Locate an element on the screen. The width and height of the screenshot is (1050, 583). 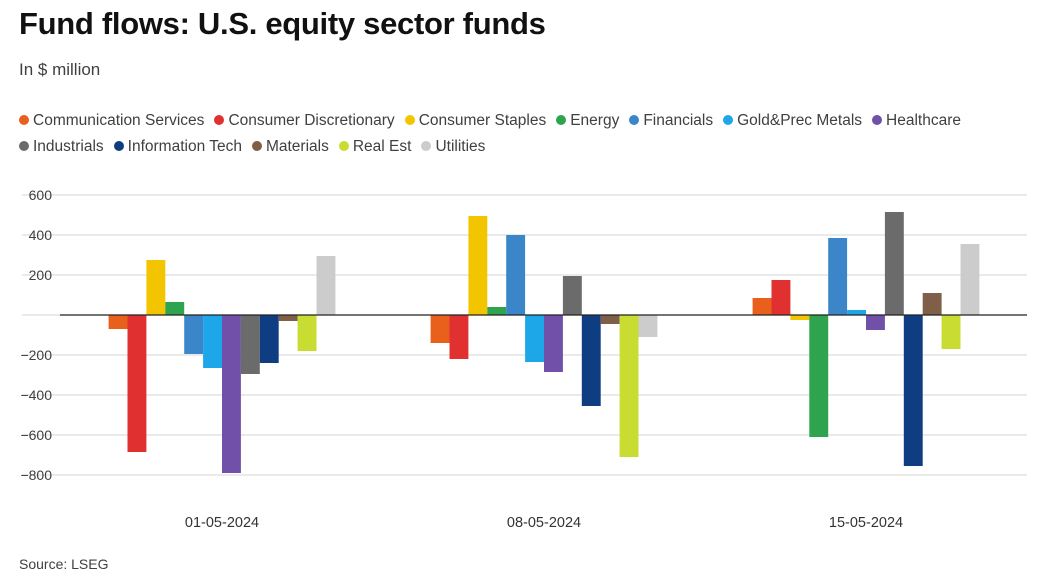
y-tick-label: 200 is located at coordinates (41, 275).